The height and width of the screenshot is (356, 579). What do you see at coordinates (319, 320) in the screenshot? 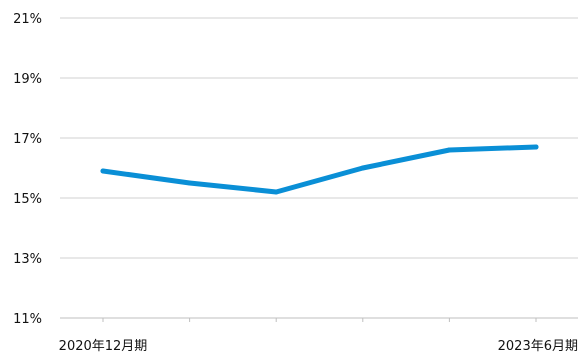
I see `x-axis-ticks` at bounding box center [319, 320].